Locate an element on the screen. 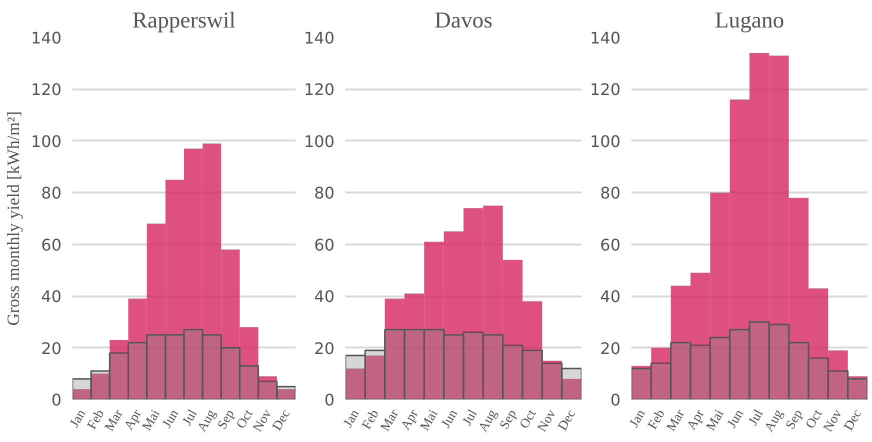 Image resolution: width=872 pixels, height=442 pixels. chart-title: Rapperswil is located at coordinates (184, 20).